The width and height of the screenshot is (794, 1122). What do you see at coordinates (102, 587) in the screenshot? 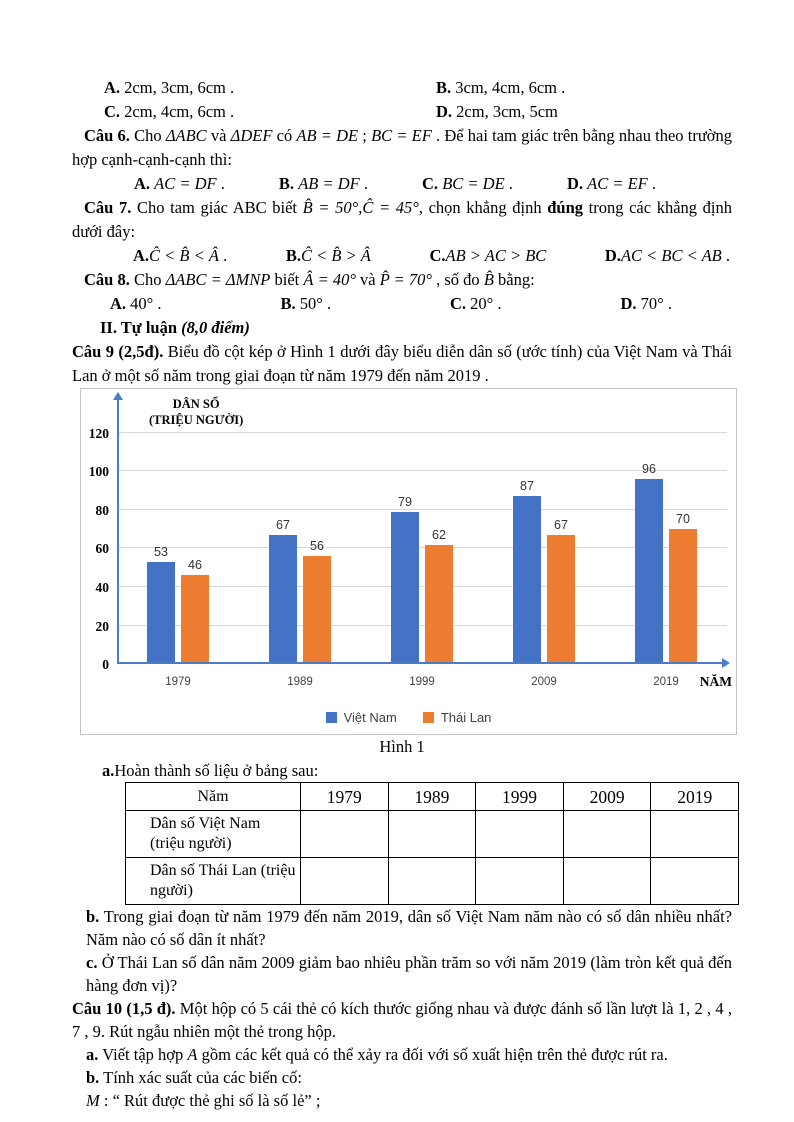
I see `y-tick-label: 40` at bounding box center [102, 587].